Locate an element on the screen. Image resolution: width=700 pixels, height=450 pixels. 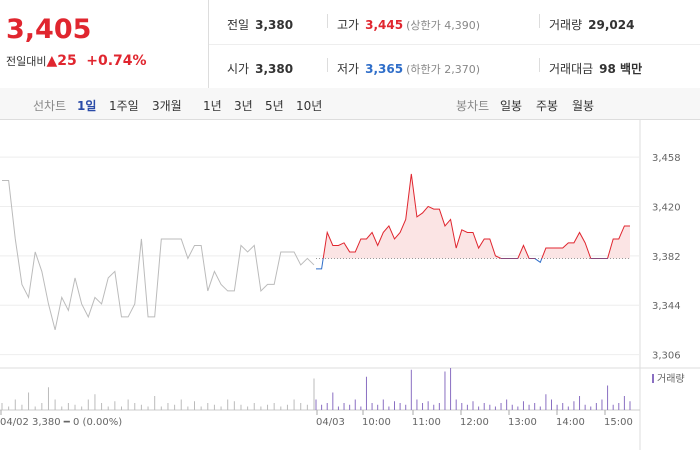
stat: 거래대금 98 백만 is located at coordinates (595, 68).